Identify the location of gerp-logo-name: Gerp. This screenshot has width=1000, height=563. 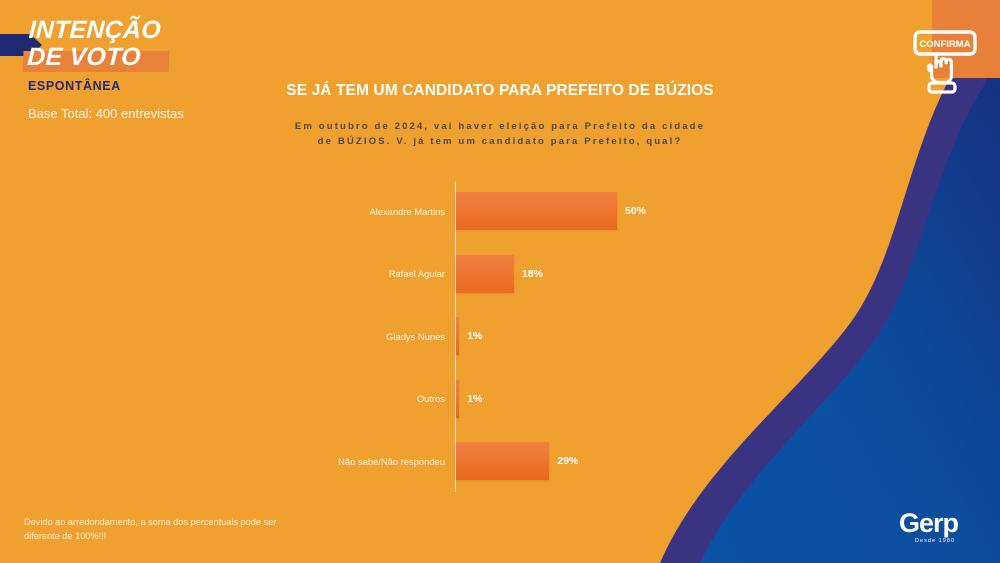
(929, 523).